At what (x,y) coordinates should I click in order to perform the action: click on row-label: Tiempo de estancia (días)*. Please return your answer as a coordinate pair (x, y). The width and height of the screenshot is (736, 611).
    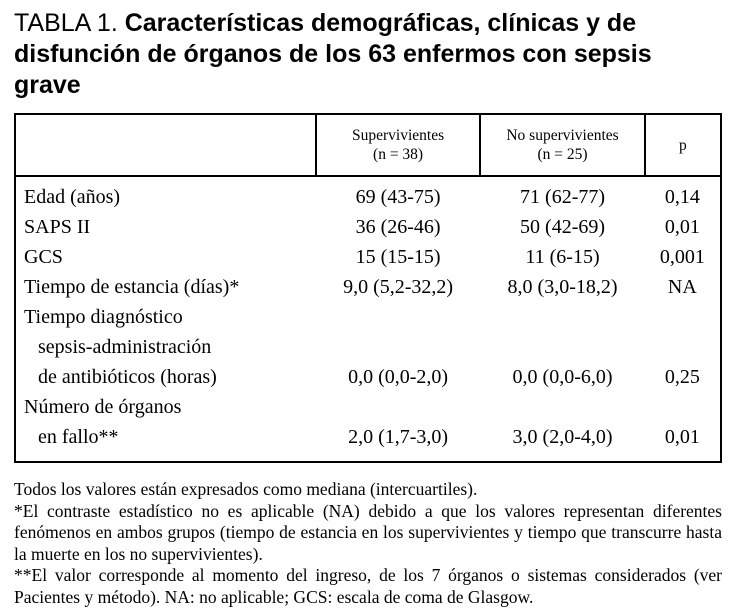
    Looking at the image, I should click on (165, 287).